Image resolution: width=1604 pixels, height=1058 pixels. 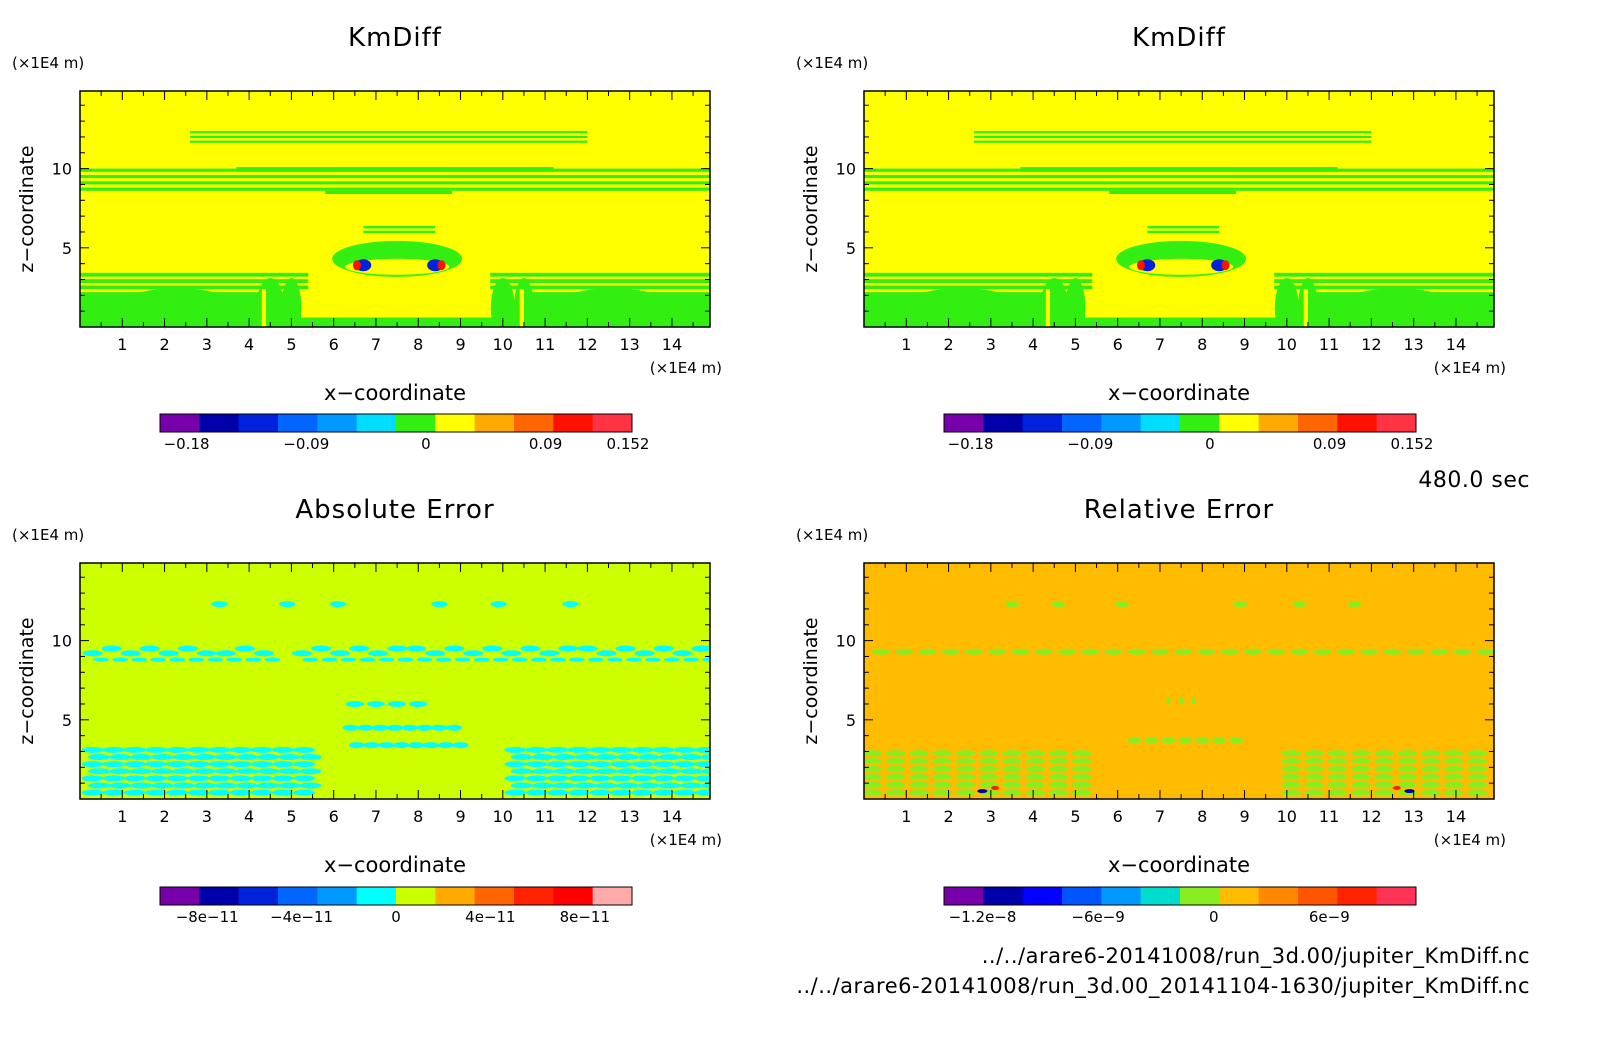 I want to click on colorbar: −0.18 −0.09 0 0.09 0.152, so click(x=1188, y=433).